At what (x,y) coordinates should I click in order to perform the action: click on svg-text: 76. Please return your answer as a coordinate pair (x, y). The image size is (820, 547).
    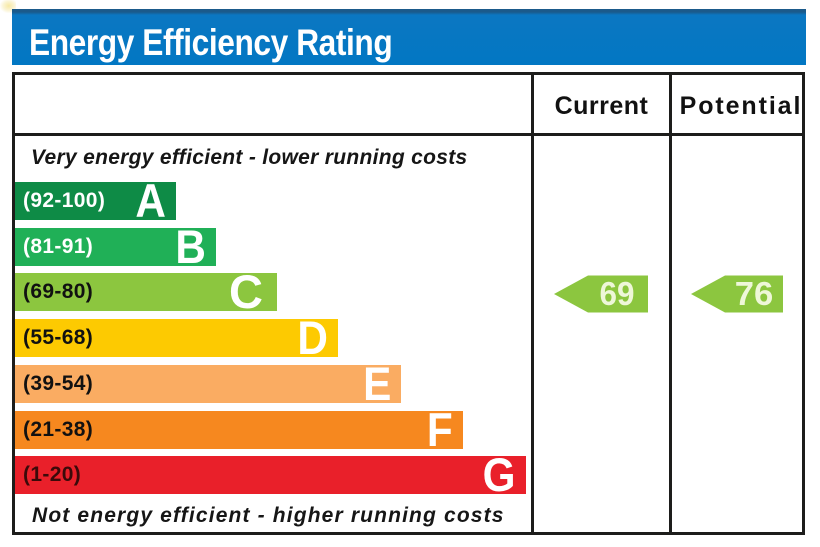
    Looking at the image, I should click on (754, 294).